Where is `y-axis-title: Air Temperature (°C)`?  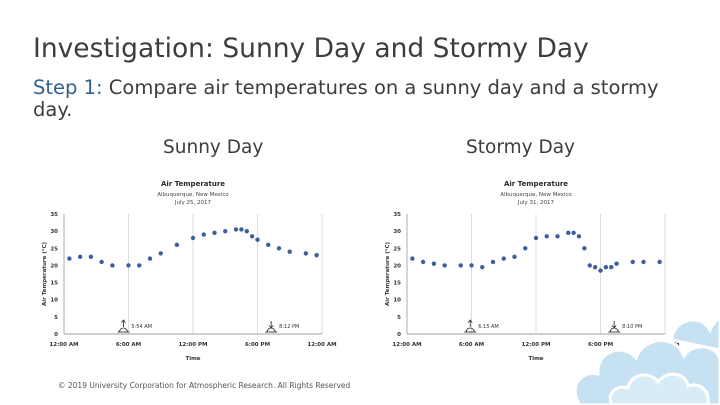 y-axis-title: Air Temperature (°C) is located at coordinates (388, 273).